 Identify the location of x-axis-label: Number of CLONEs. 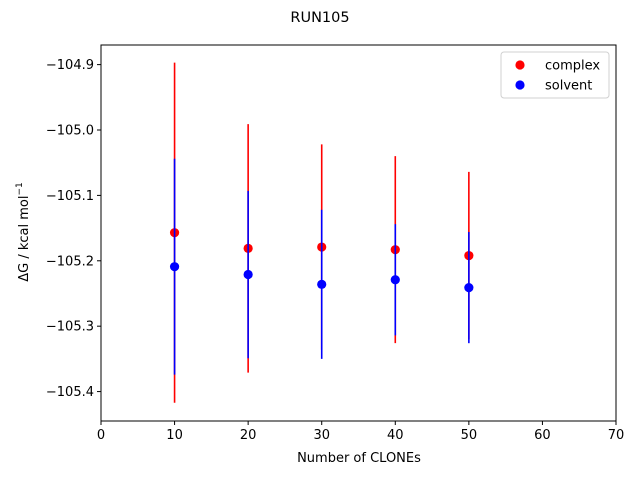
(359, 458).